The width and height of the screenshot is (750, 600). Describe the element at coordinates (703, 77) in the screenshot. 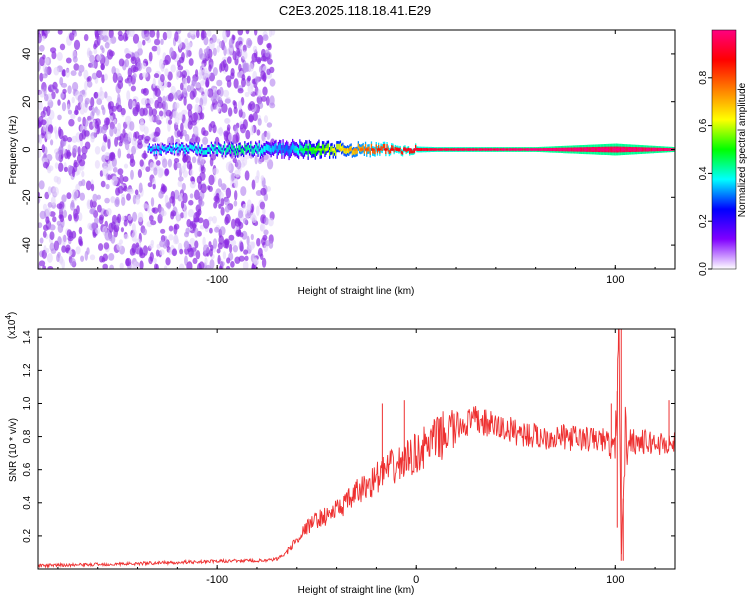

I see `colorbar-tick-label: 0.8` at that location.